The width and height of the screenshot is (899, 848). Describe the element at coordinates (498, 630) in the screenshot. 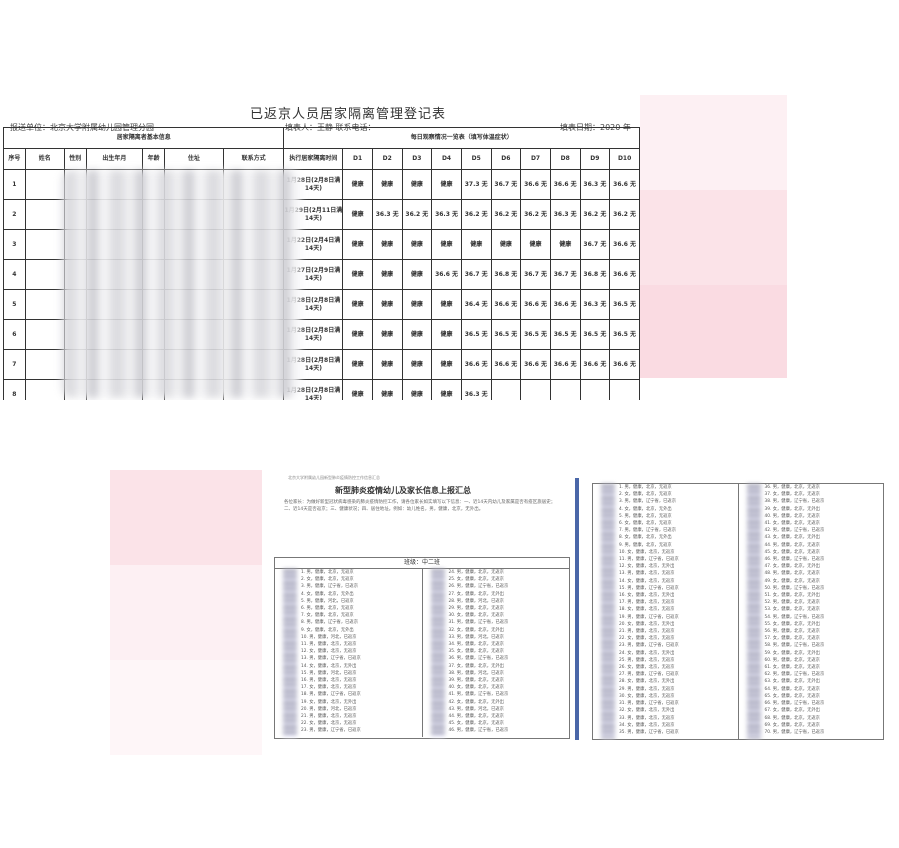

I see `list-item: 32. 女，健康，北京，无外出` at that location.